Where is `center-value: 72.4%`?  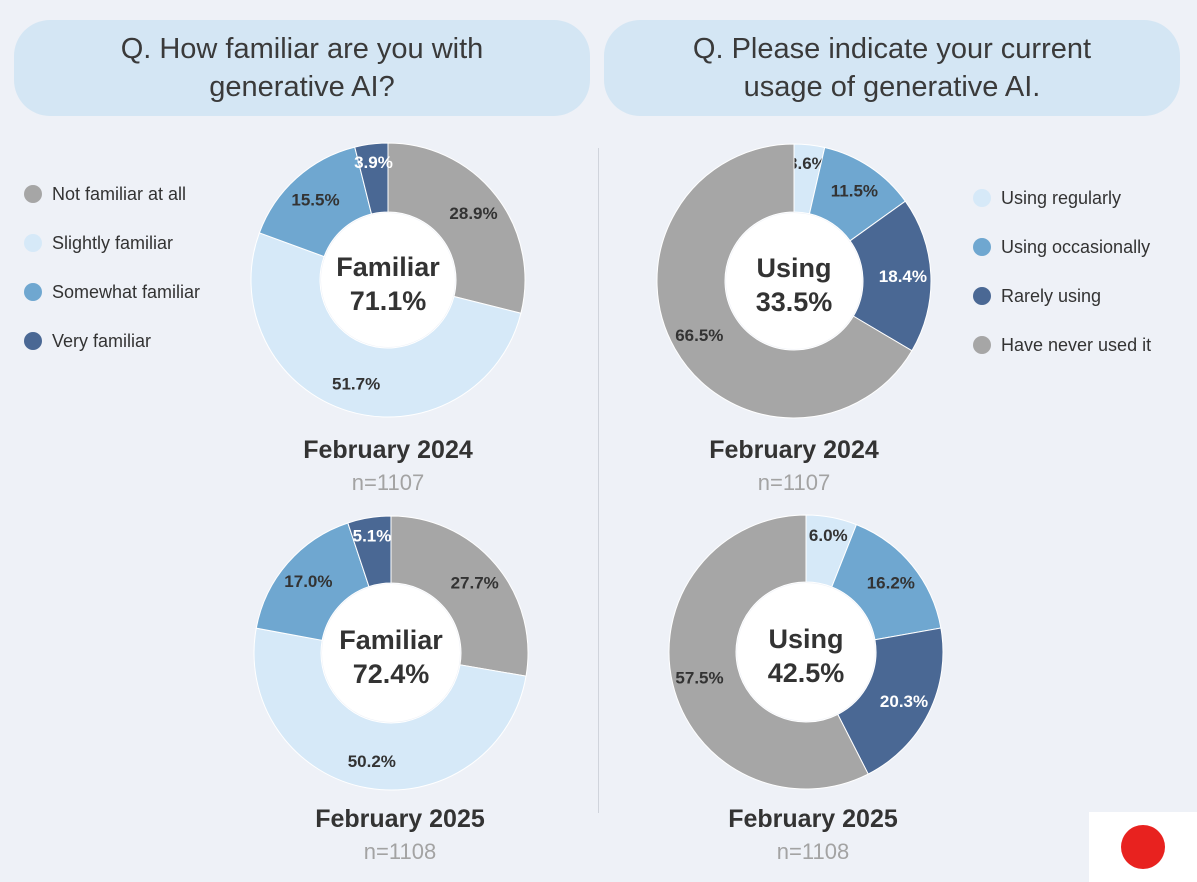 center-value: 72.4% is located at coordinates (391, 674).